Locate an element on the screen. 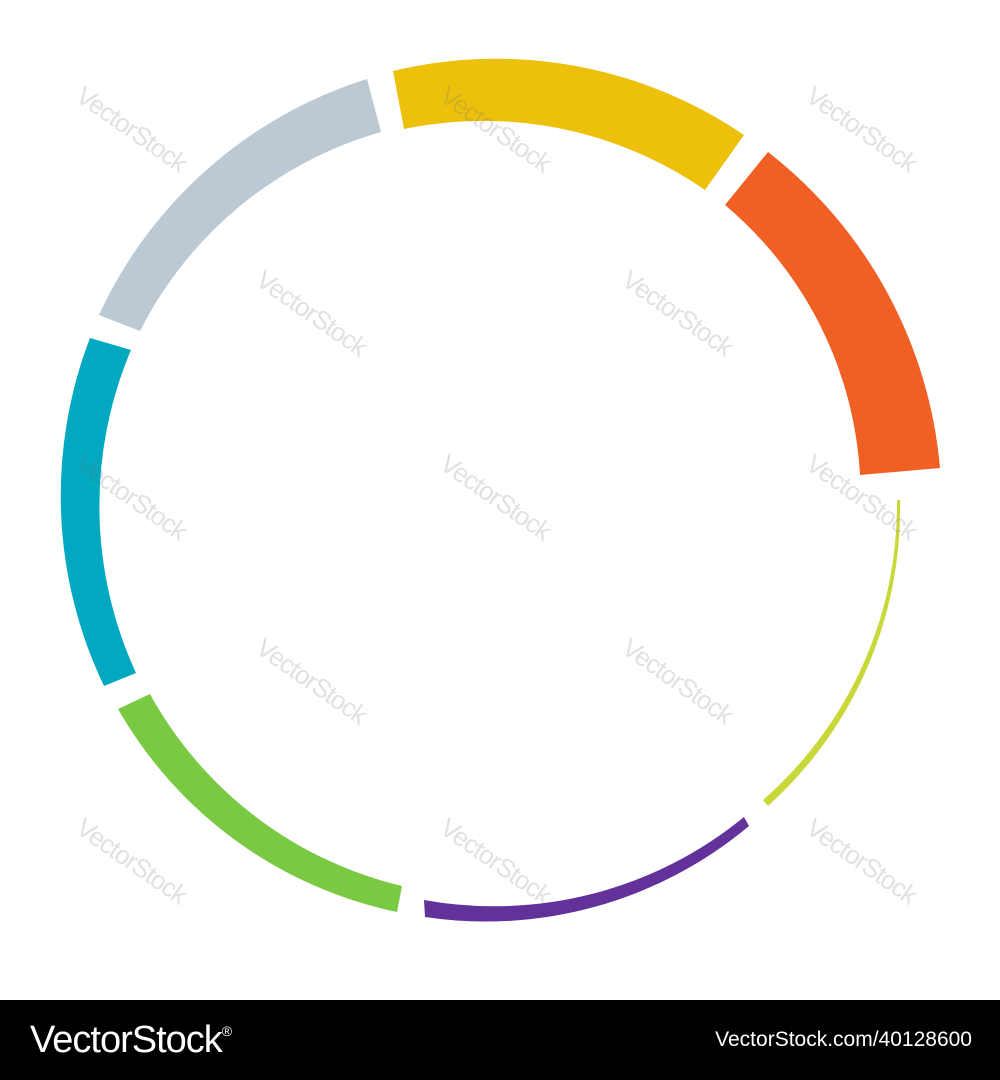 This screenshot has width=1000, height=1080. lime-segment is located at coordinates (832, 653).